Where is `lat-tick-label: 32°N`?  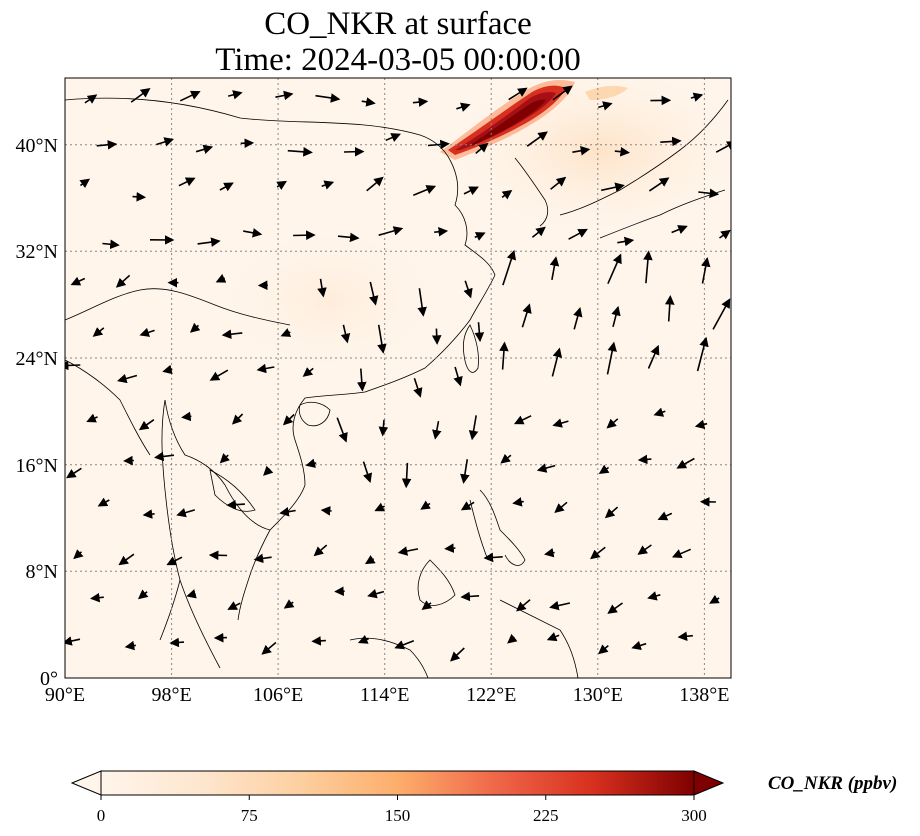
lat-tick-label: 32°N is located at coordinates (37, 252).